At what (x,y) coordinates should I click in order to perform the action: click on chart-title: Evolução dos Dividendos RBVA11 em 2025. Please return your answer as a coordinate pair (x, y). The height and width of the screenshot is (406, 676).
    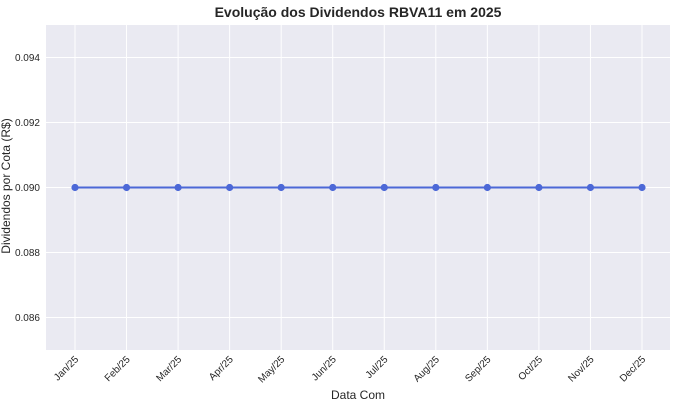
    Looking at the image, I should click on (358, 12).